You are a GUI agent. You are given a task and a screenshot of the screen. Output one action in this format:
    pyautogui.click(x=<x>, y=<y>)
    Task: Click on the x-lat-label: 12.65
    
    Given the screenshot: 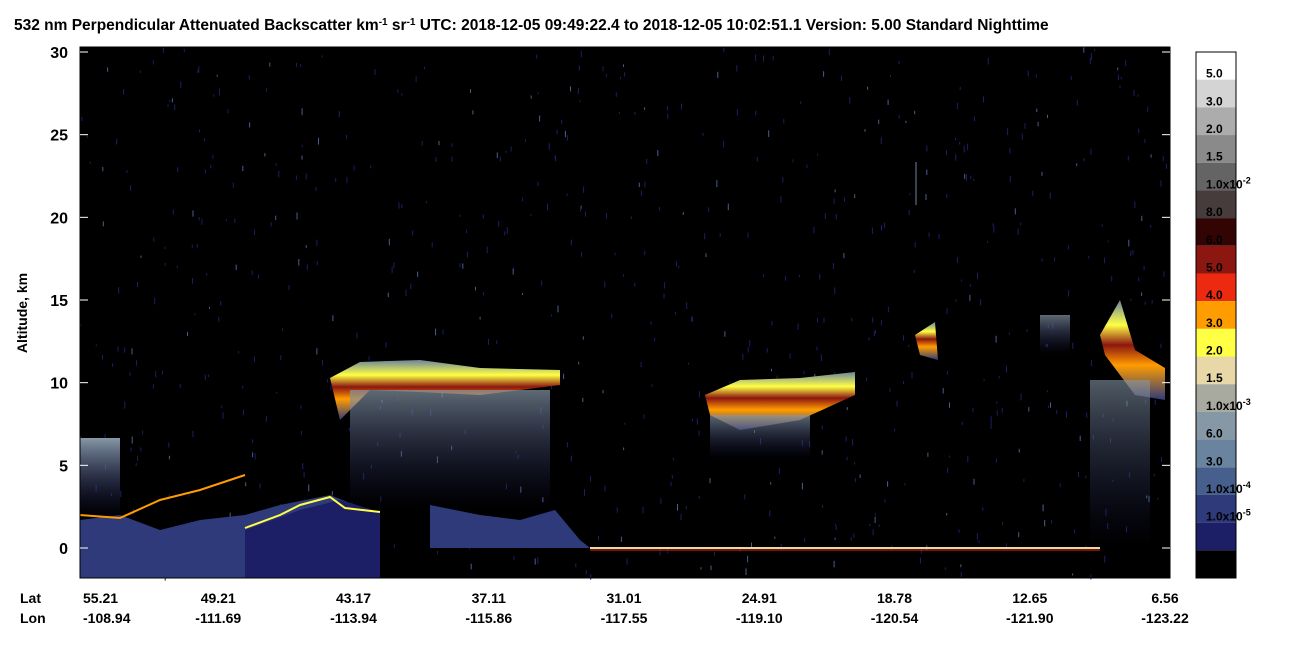 What is the action you would take?
    pyautogui.click(x=1029, y=598)
    